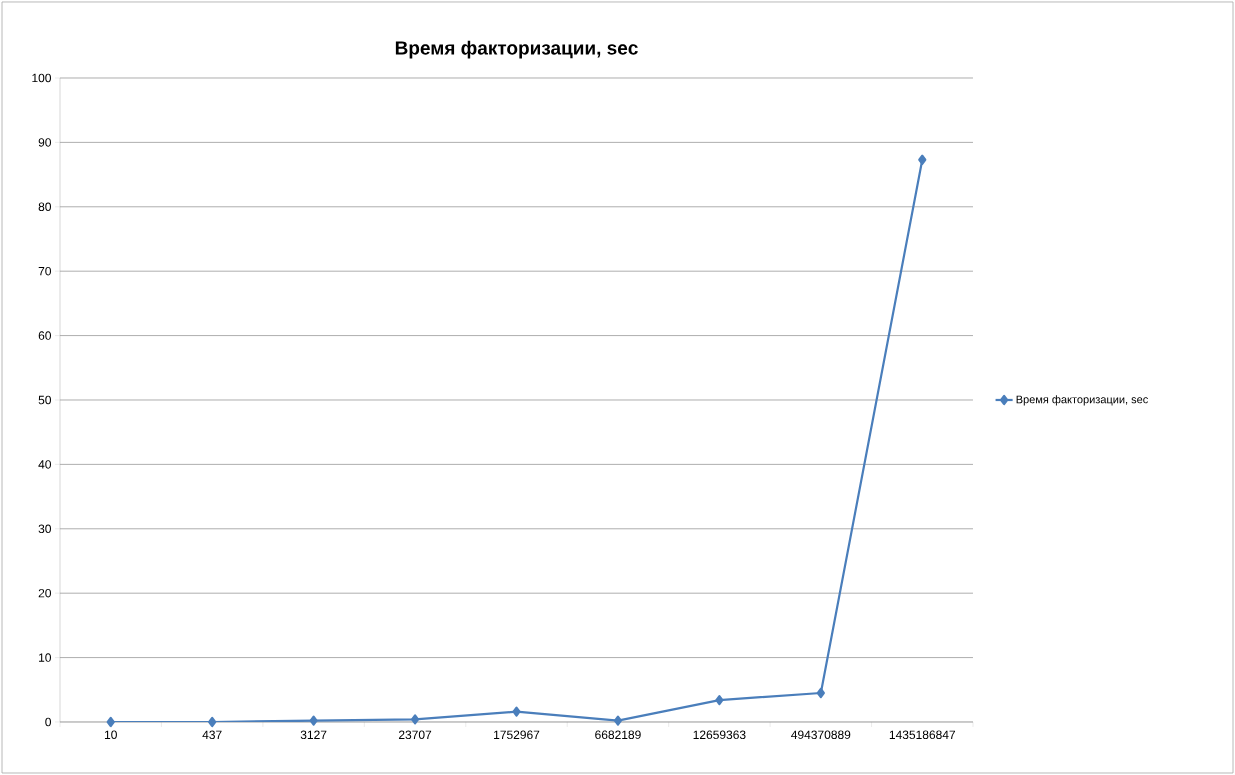  Describe the element at coordinates (313, 734) in the screenshot. I see `x-tick-label: 3127` at that location.